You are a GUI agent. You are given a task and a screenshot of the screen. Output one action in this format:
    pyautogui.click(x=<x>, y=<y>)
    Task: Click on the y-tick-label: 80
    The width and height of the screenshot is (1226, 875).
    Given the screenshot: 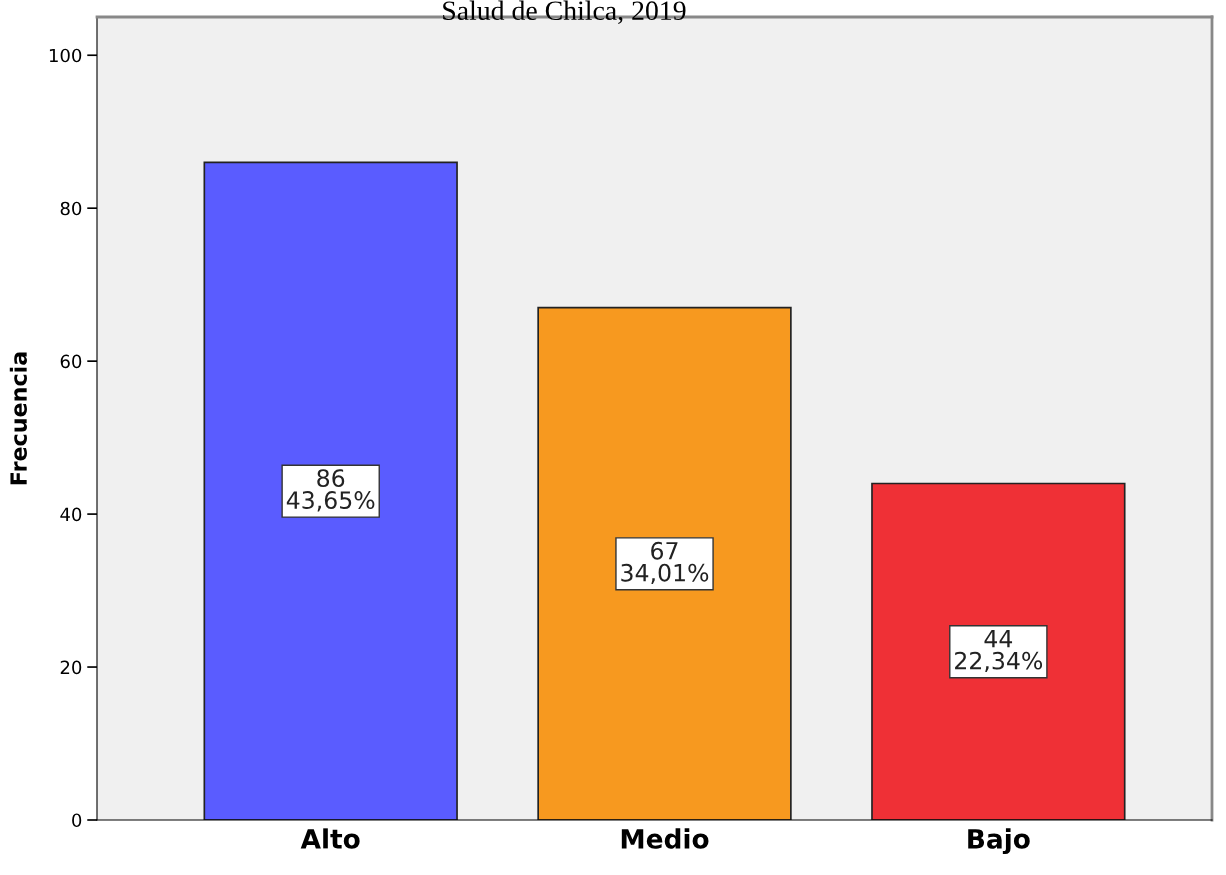 What is the action you would take?
    pyautogui.click(x=71, y=208)
    